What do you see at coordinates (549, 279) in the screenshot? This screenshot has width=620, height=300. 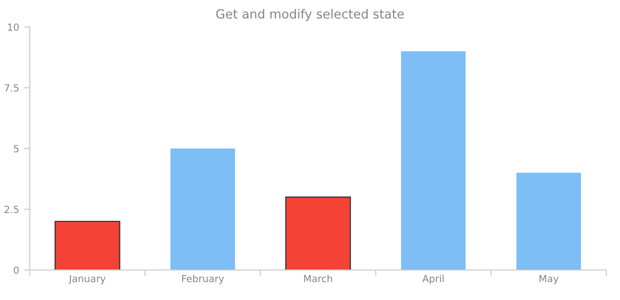 I see `x-tick-label: May` at bounding box center [549, 279].